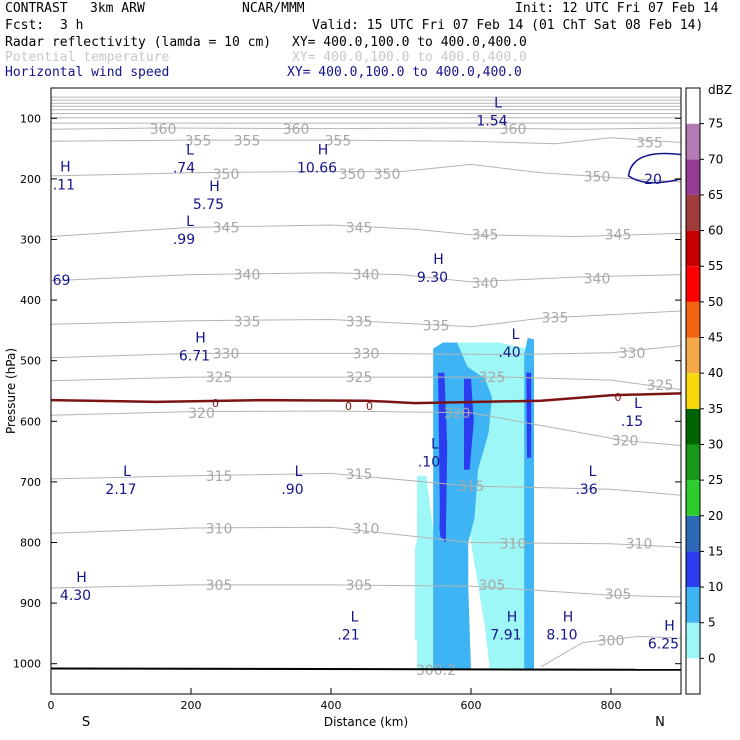  Describe the element at coordinates (51, 705) in the screenshot. I see `x-tick-label: 0` at that location.